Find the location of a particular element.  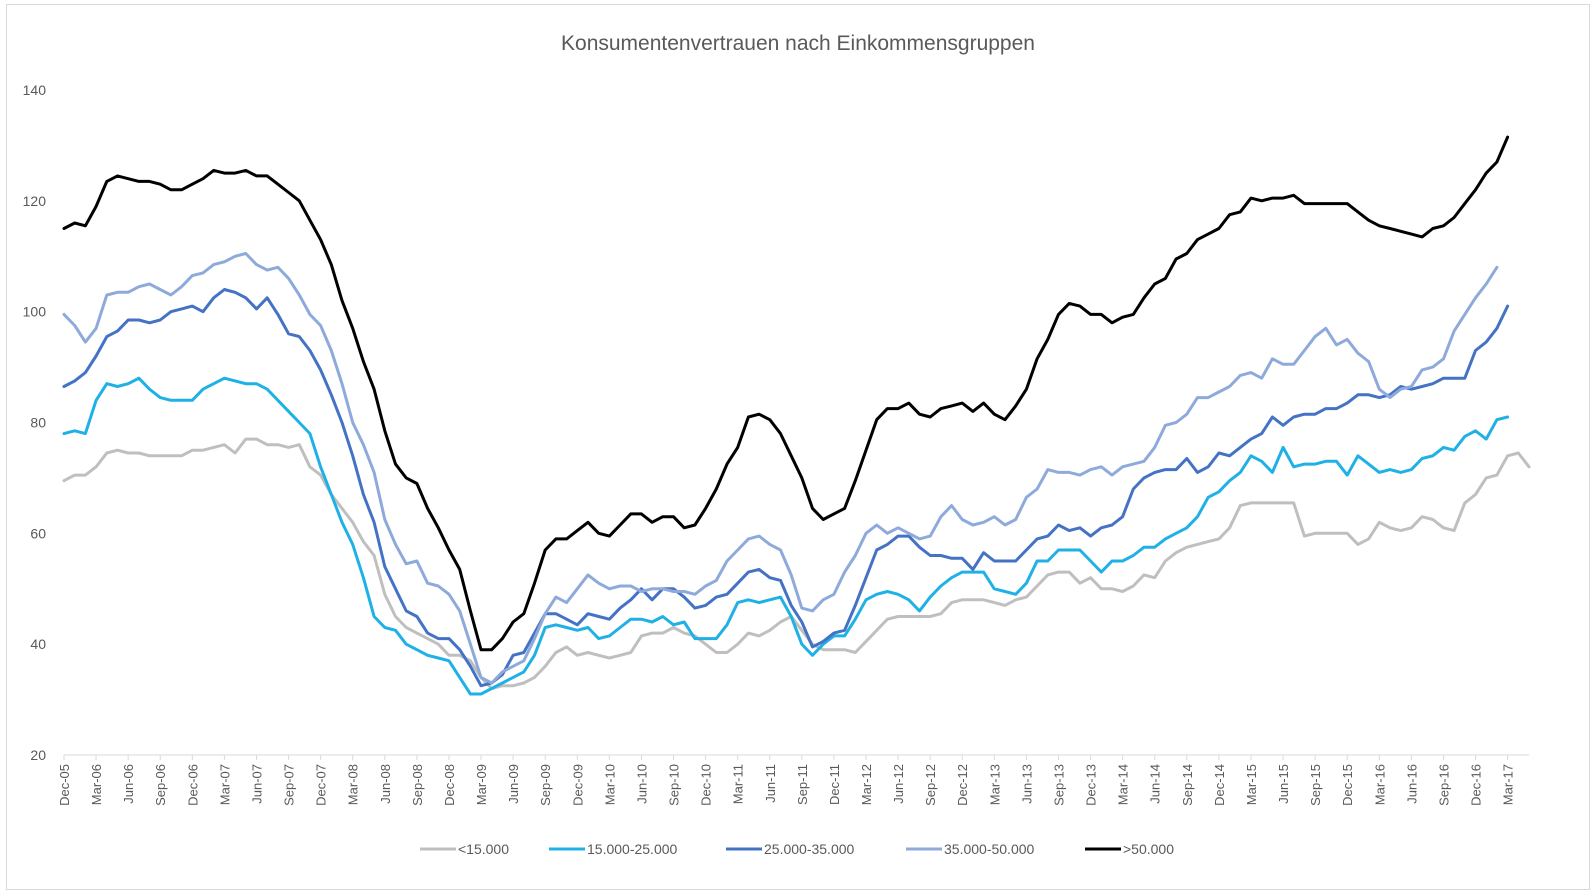

x-tick-label: Dec-14 is located at coordinates (1219, 785).